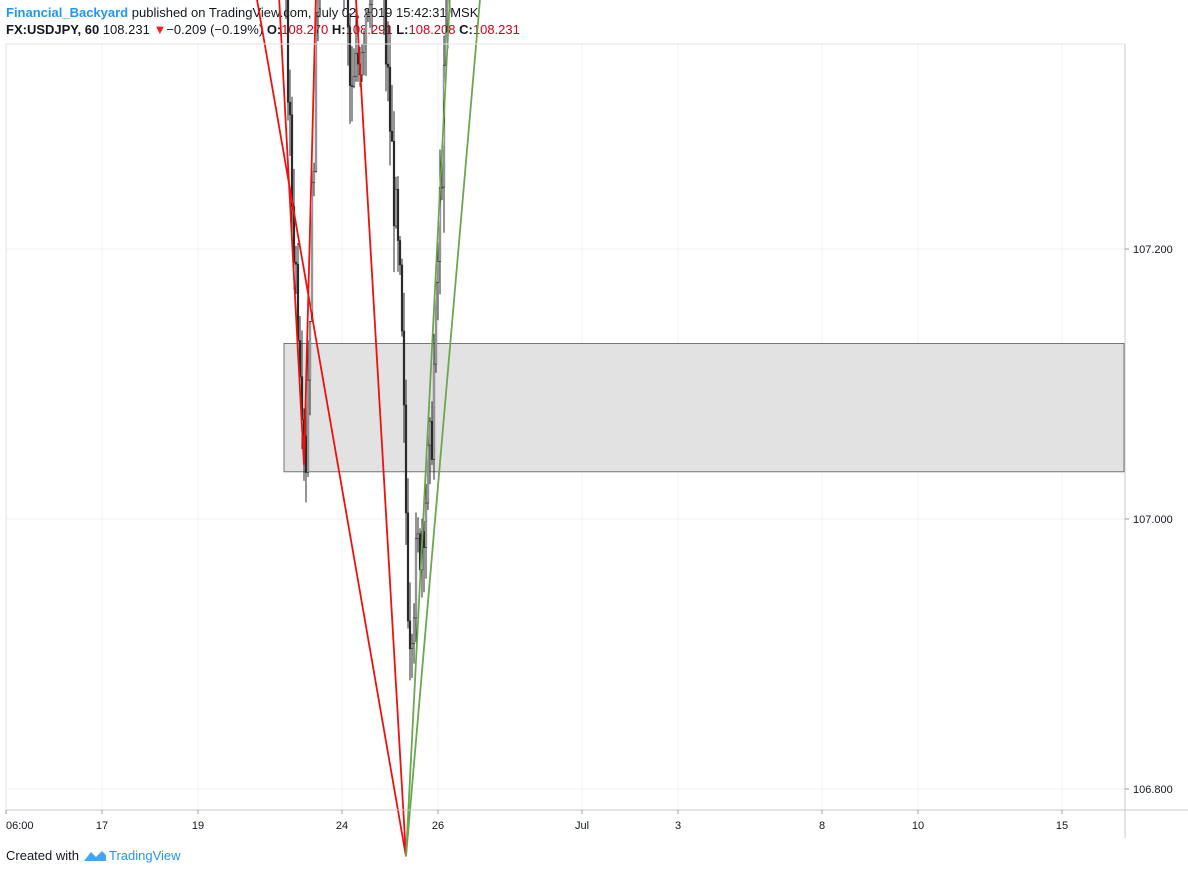 This screenshot has height=874, width=1188. I want to click on footer: Created with TradingView, so click(93, 855).